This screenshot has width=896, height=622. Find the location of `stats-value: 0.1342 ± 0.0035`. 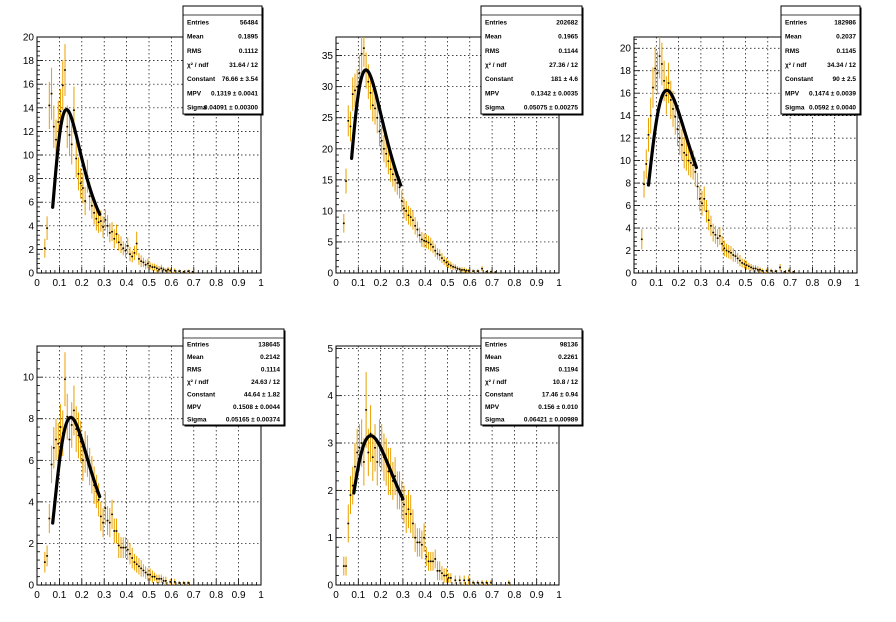

stats-value: 0.1342 ± 0.0035 is located at coordinates (554, 93).